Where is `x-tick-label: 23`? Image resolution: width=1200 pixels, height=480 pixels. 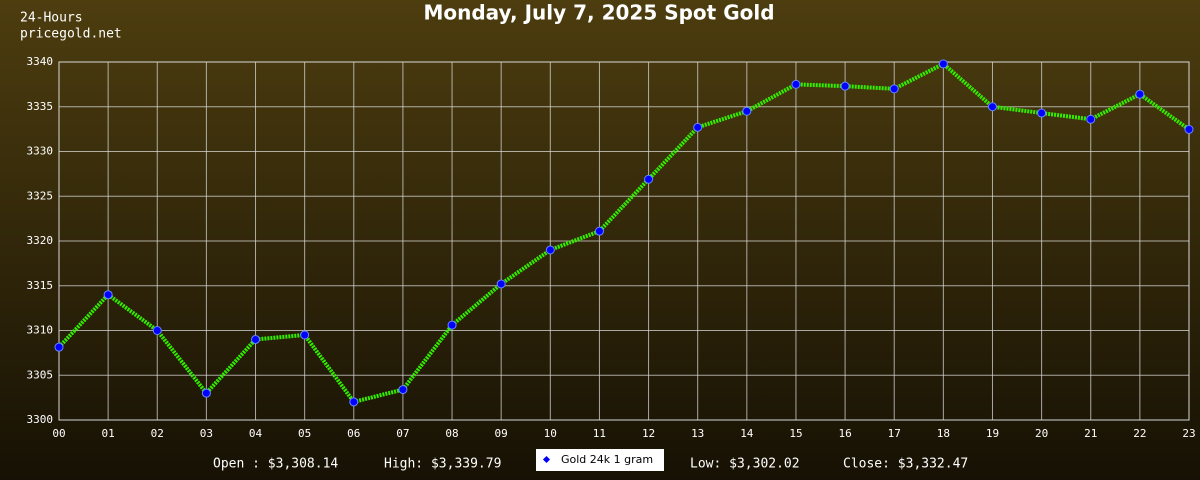 x-tick-label: 23 is located at coordinates (1188, 433).